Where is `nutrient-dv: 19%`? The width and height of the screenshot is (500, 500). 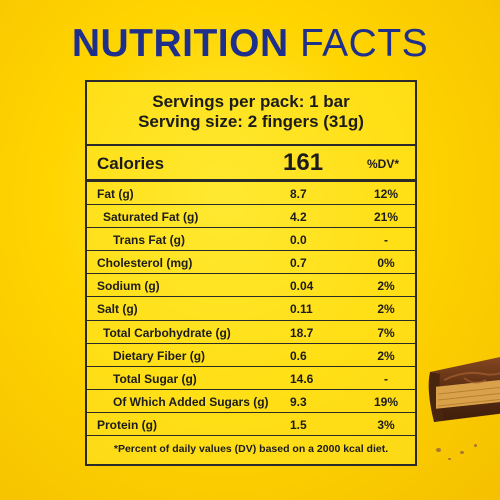 nutrient-dv: 19% is located at coordinates (386, 401).